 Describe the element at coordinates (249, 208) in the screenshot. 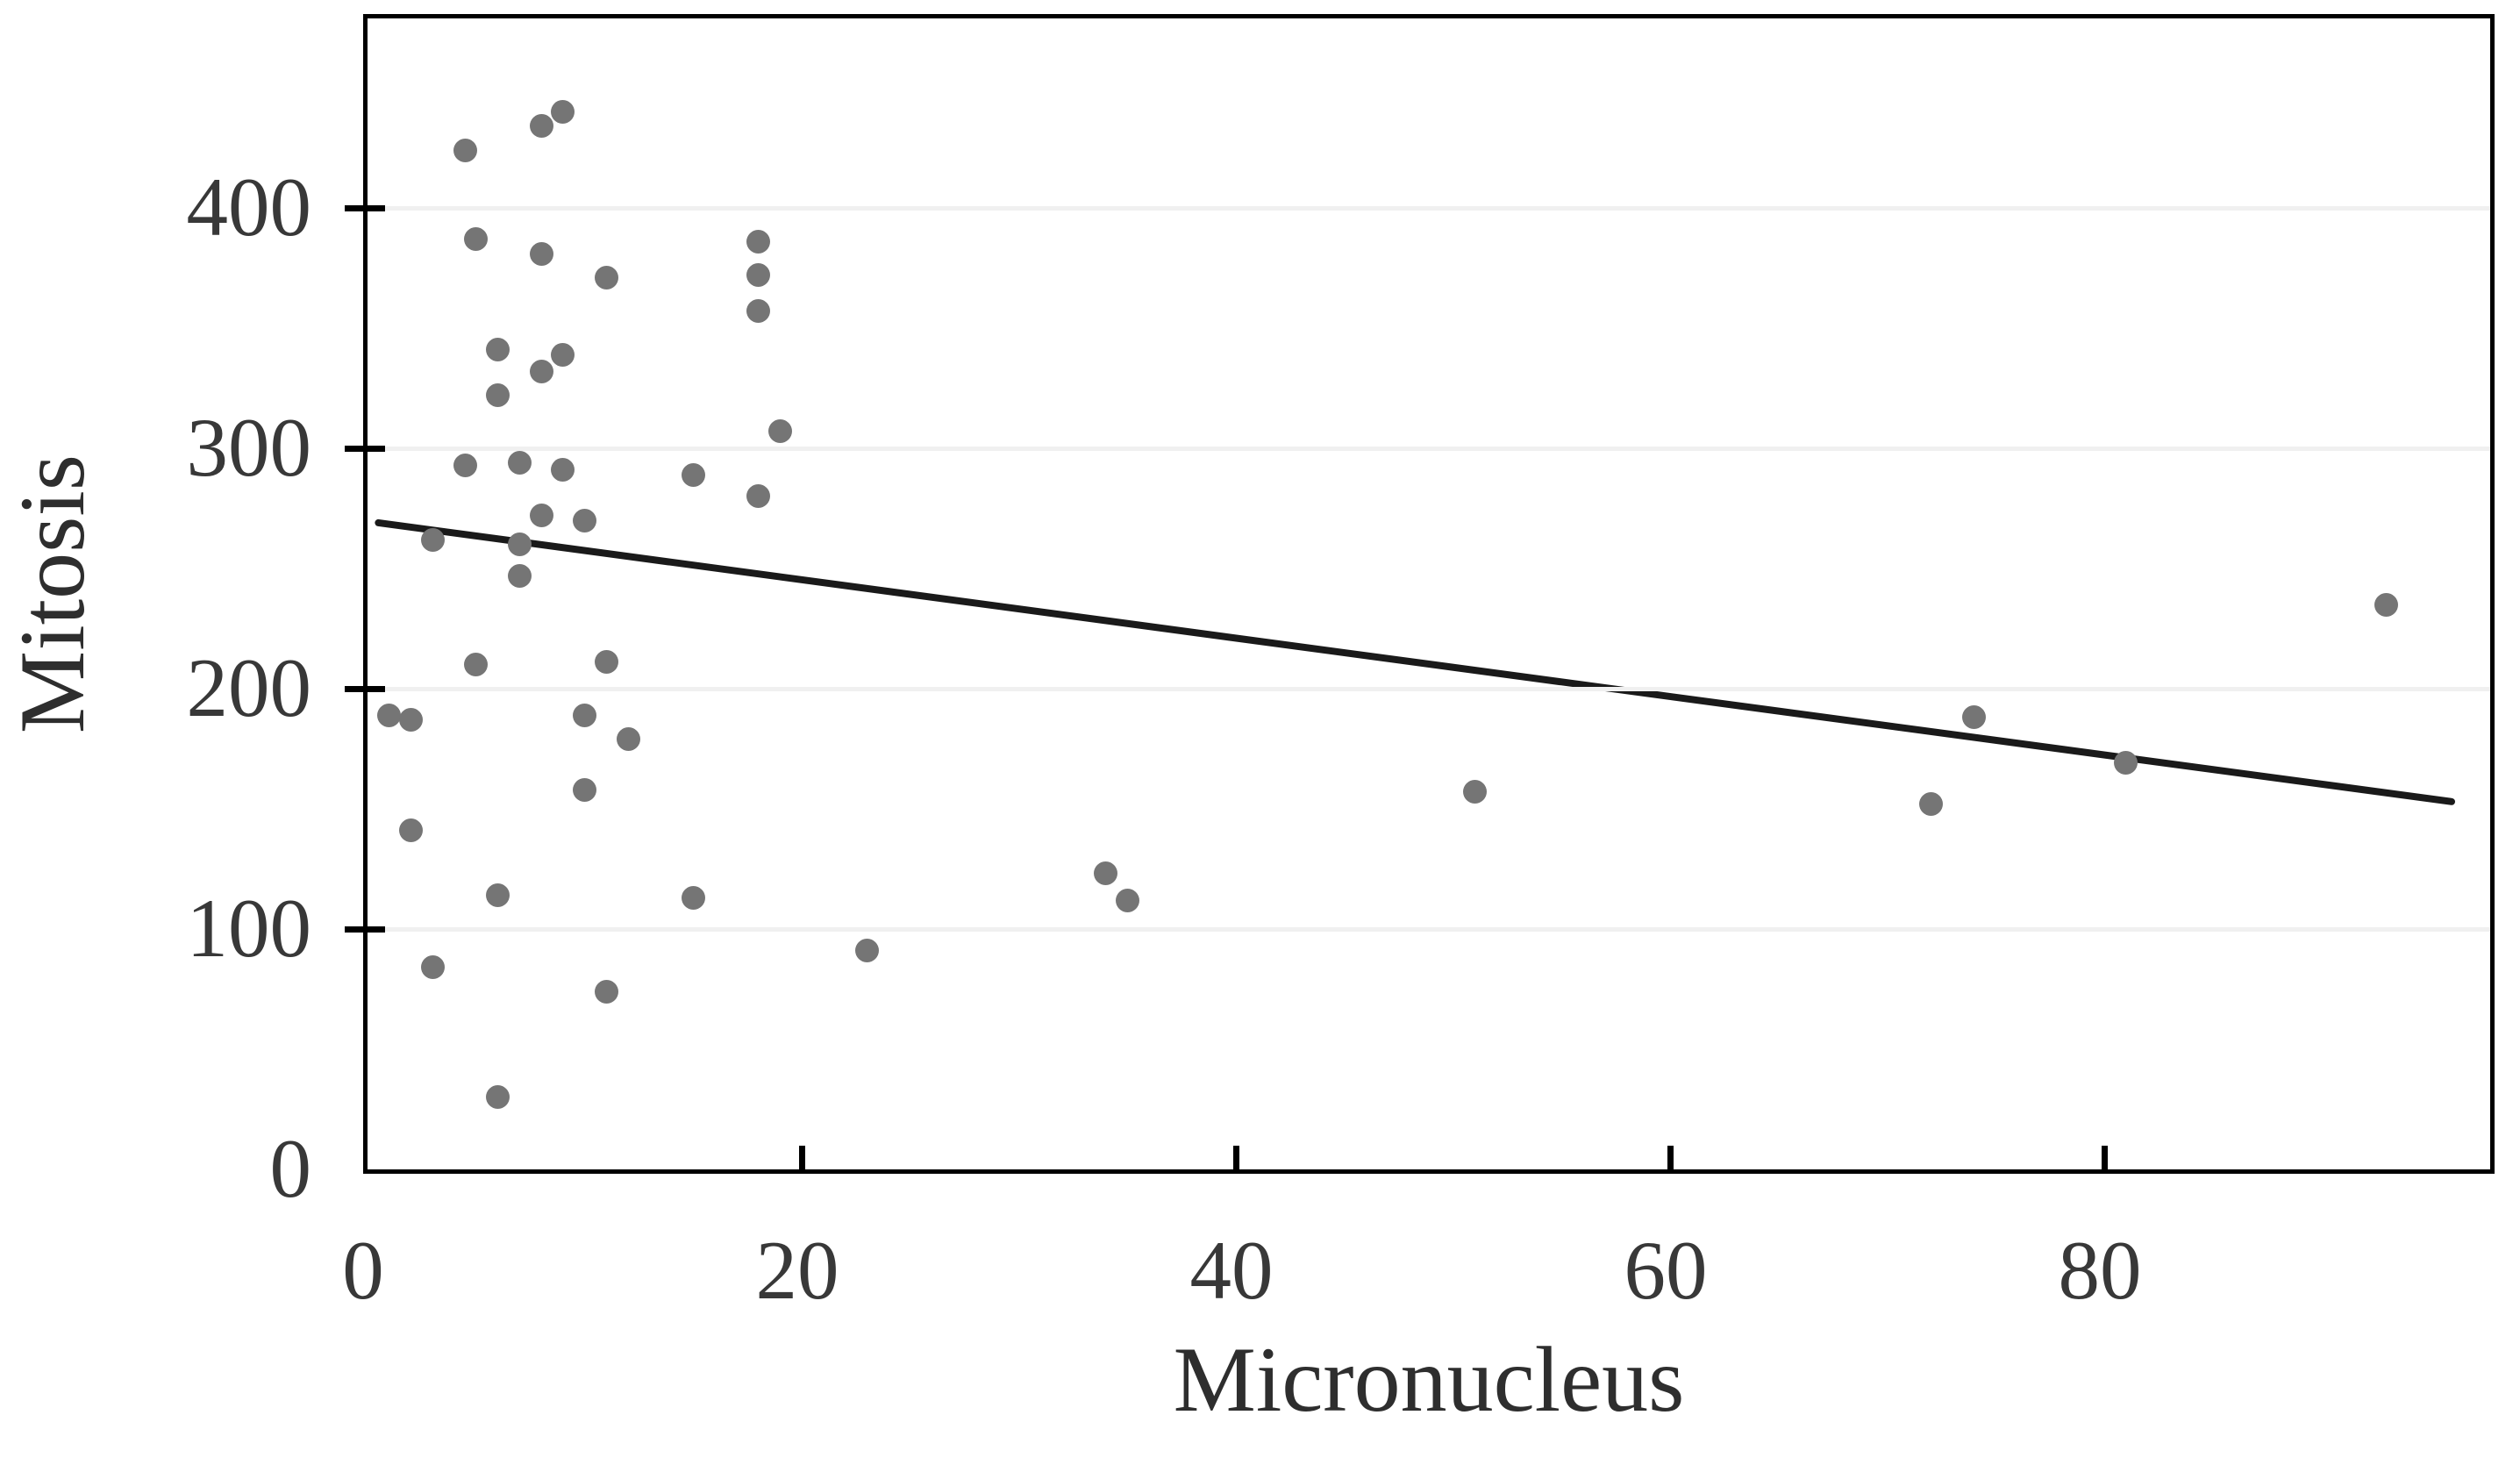

I see `y-tick-label-400: 400` at that location.